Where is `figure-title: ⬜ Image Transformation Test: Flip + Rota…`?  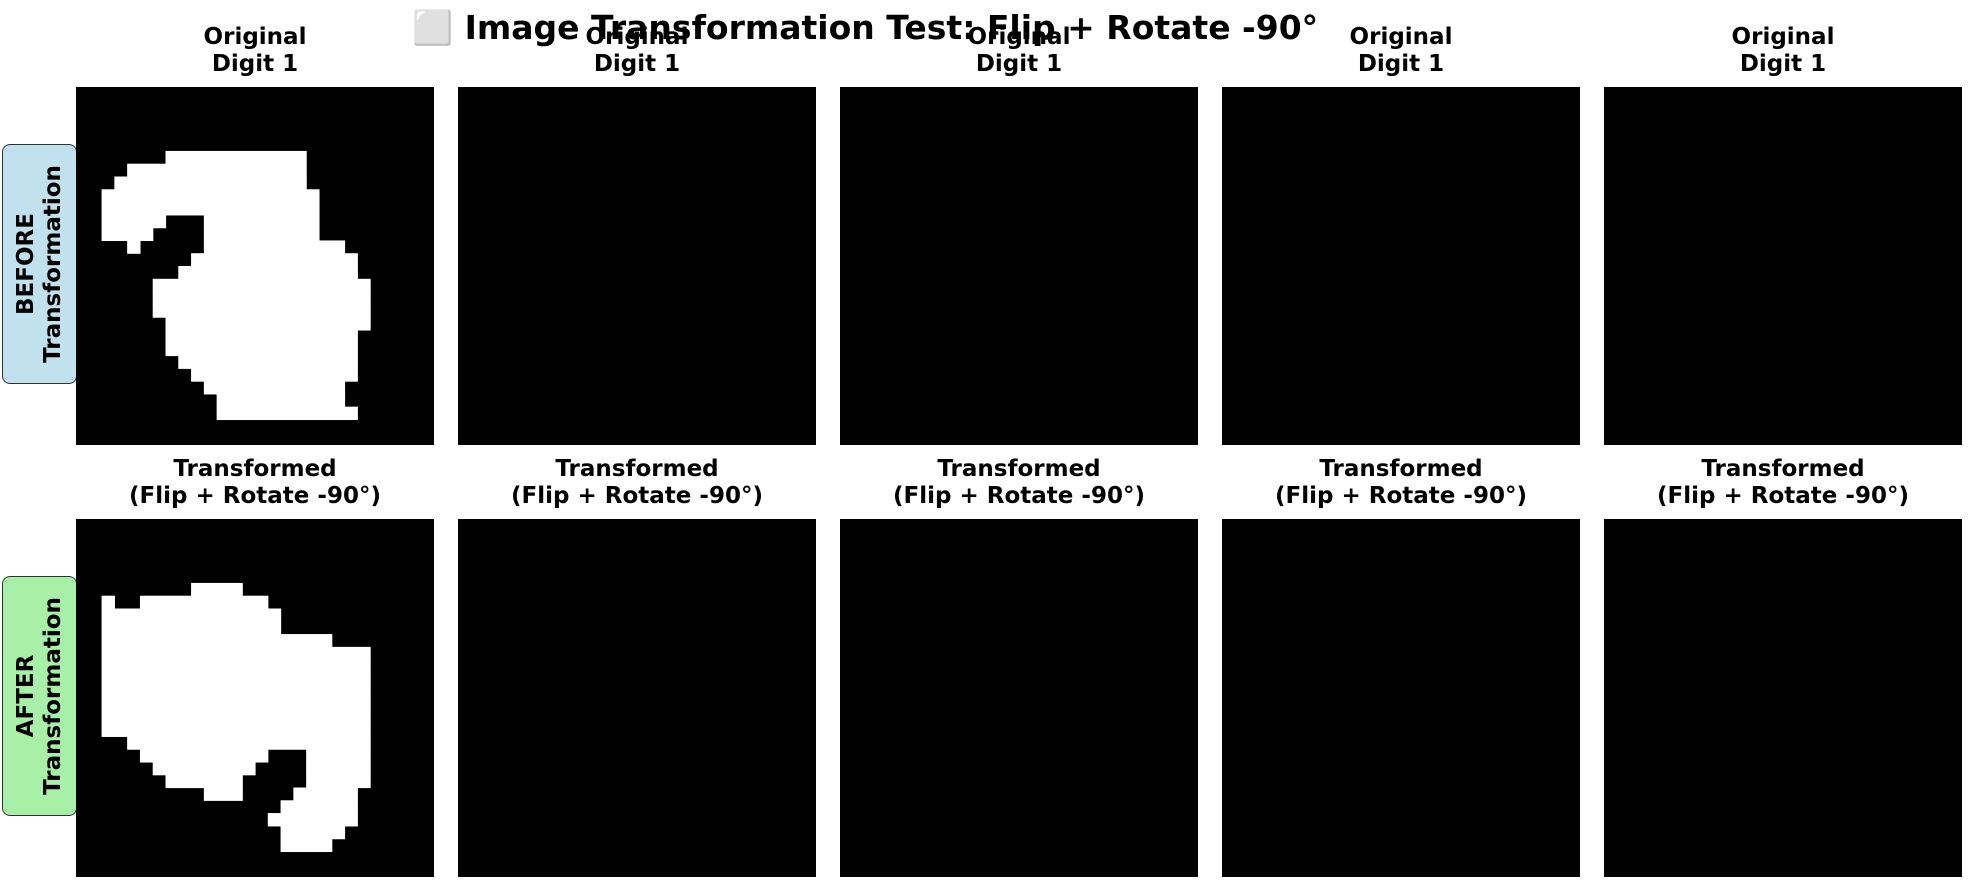 figure-title: ⬜ Image Transformation Test: Flip + Rota… is located at coordinates (865, 27).